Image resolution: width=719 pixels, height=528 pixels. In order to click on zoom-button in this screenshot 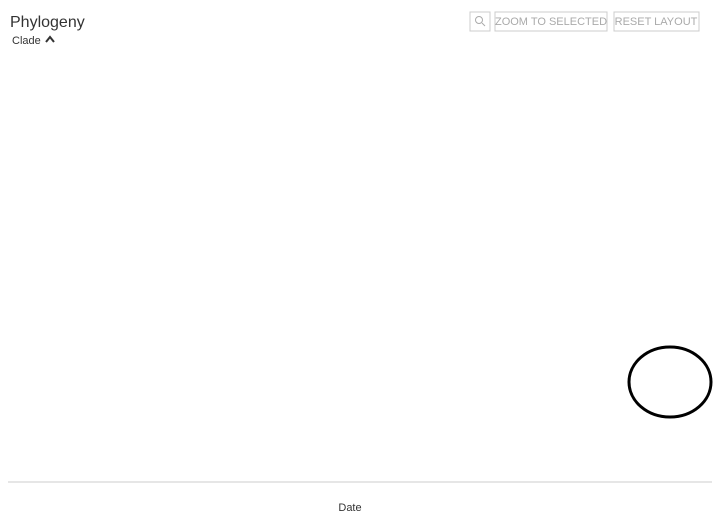, I will do `click(551, 21)`.